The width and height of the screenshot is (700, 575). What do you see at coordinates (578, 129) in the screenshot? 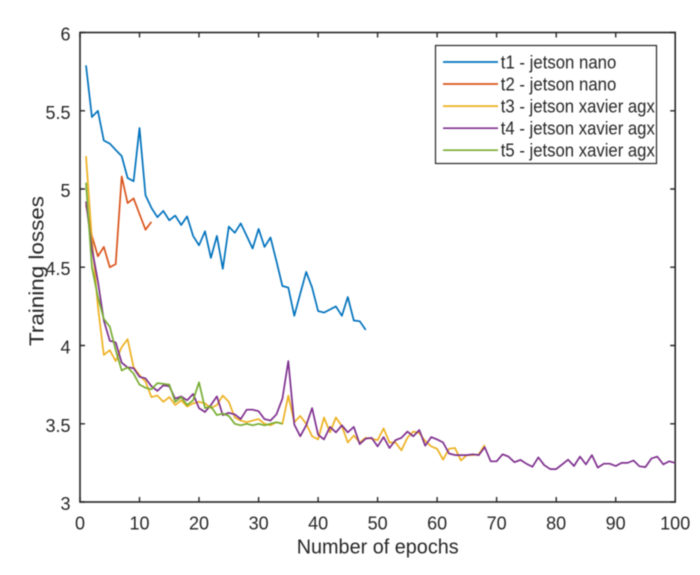
I see `svg-text: t4 - jetson xavier agx` at bounding box center [578, 129].